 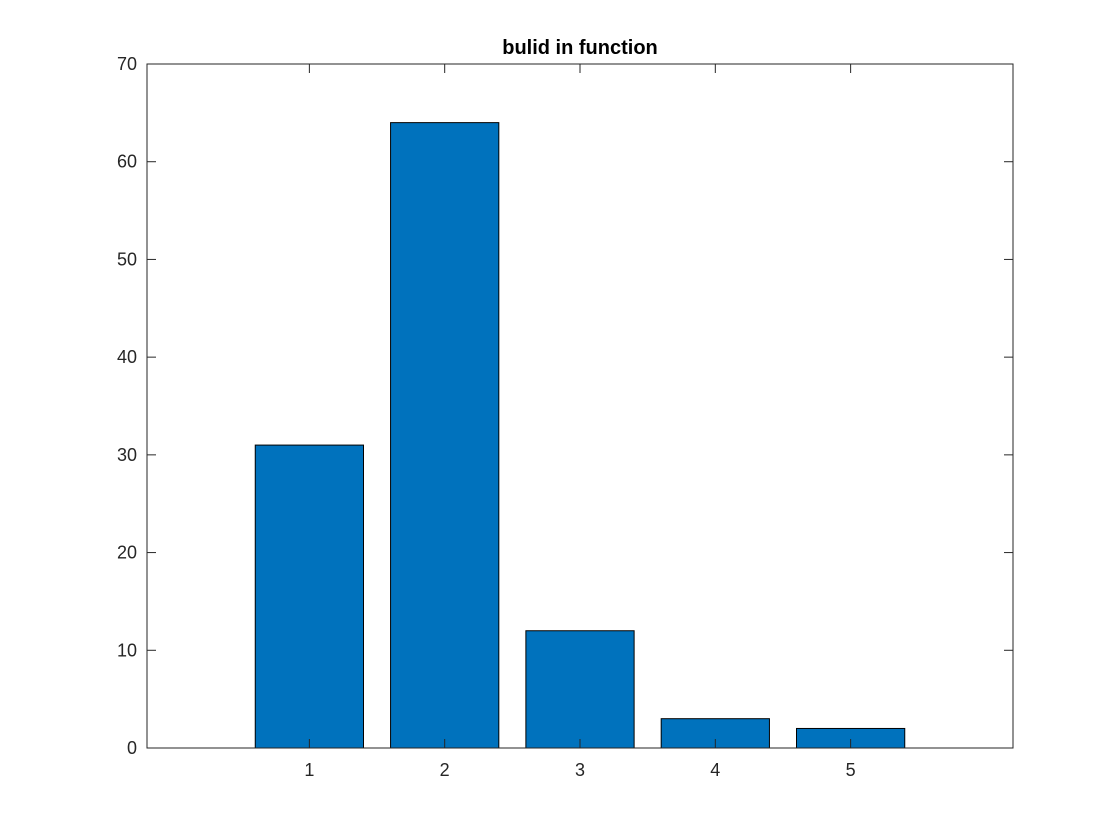 I want to click on y-tick-label: 10, so click(x=127, y=650).